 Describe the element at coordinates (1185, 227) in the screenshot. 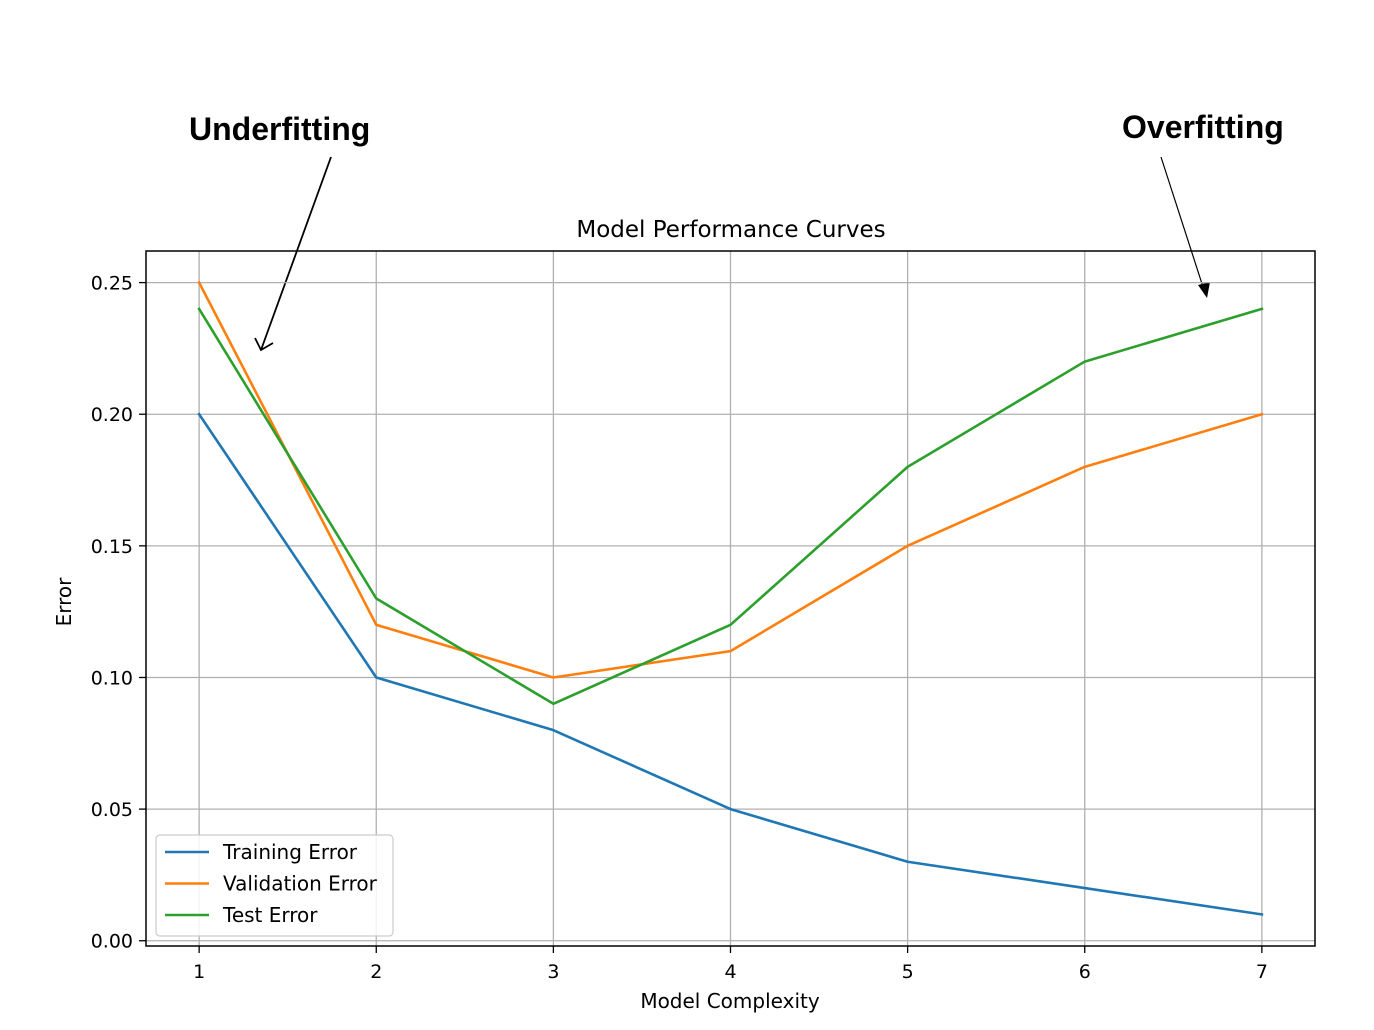

I see `overfitting-arrow` at that location.